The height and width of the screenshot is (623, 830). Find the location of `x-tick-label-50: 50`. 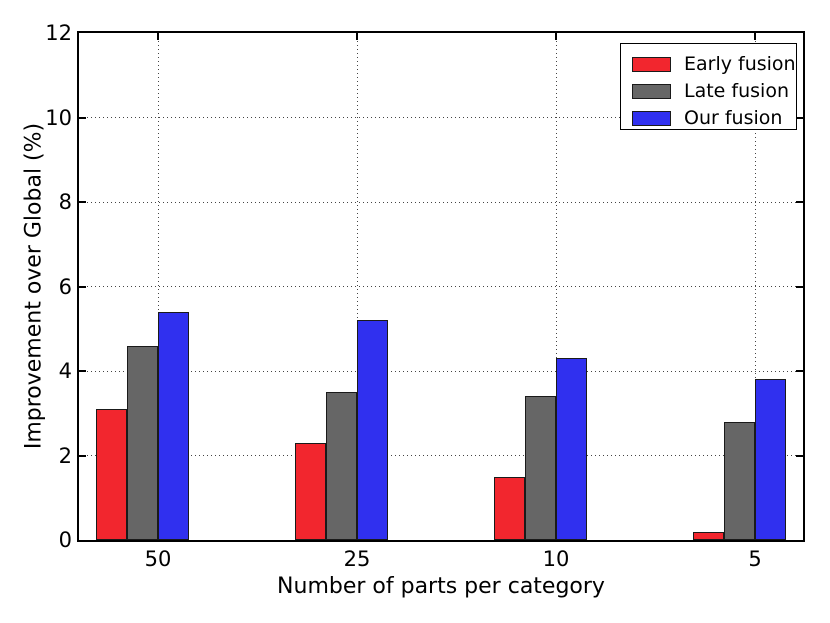

x-tick-label-50: 50 is located at coordinates (158, 559).